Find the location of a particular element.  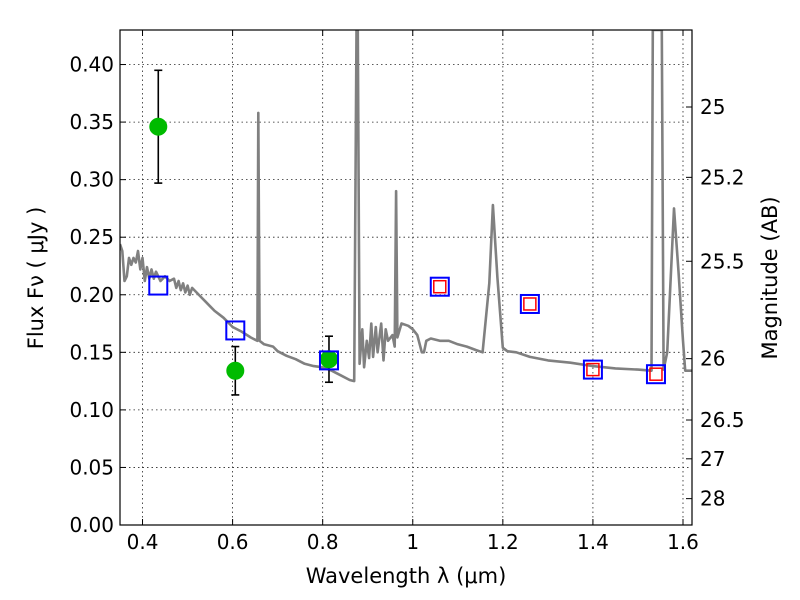

right-tick-label: 25 is located at coordinates (712, 107).